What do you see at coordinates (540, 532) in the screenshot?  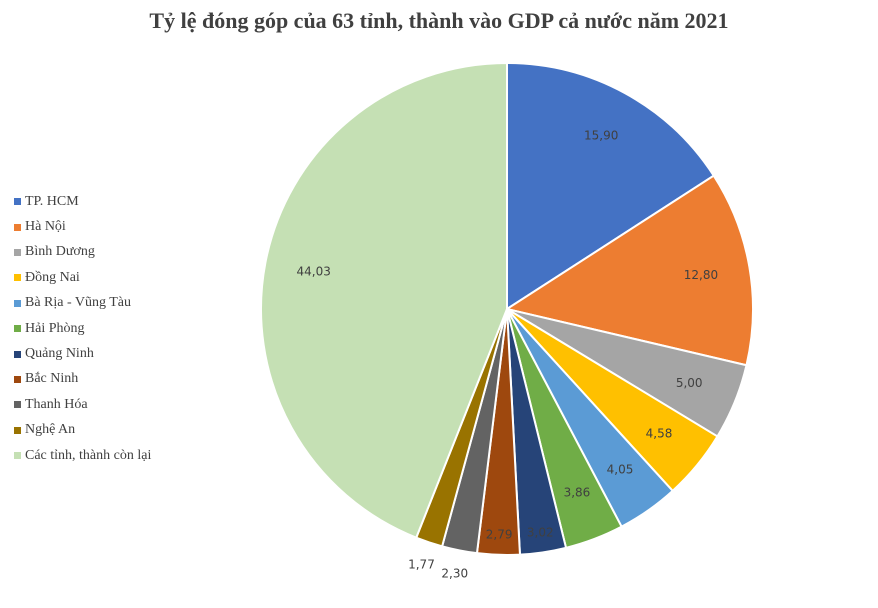 I see `data-label-6: 3,02` at bounding box center [540, 532].